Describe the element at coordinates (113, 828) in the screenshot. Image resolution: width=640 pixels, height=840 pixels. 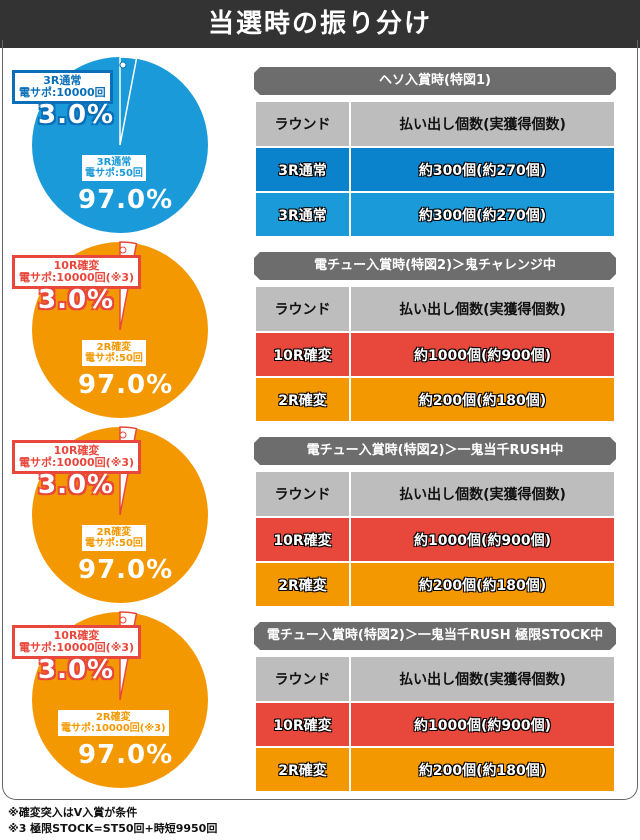
I see `footnote-2: ※3 極限STOCK=ST50回+時短9950回` at that location.